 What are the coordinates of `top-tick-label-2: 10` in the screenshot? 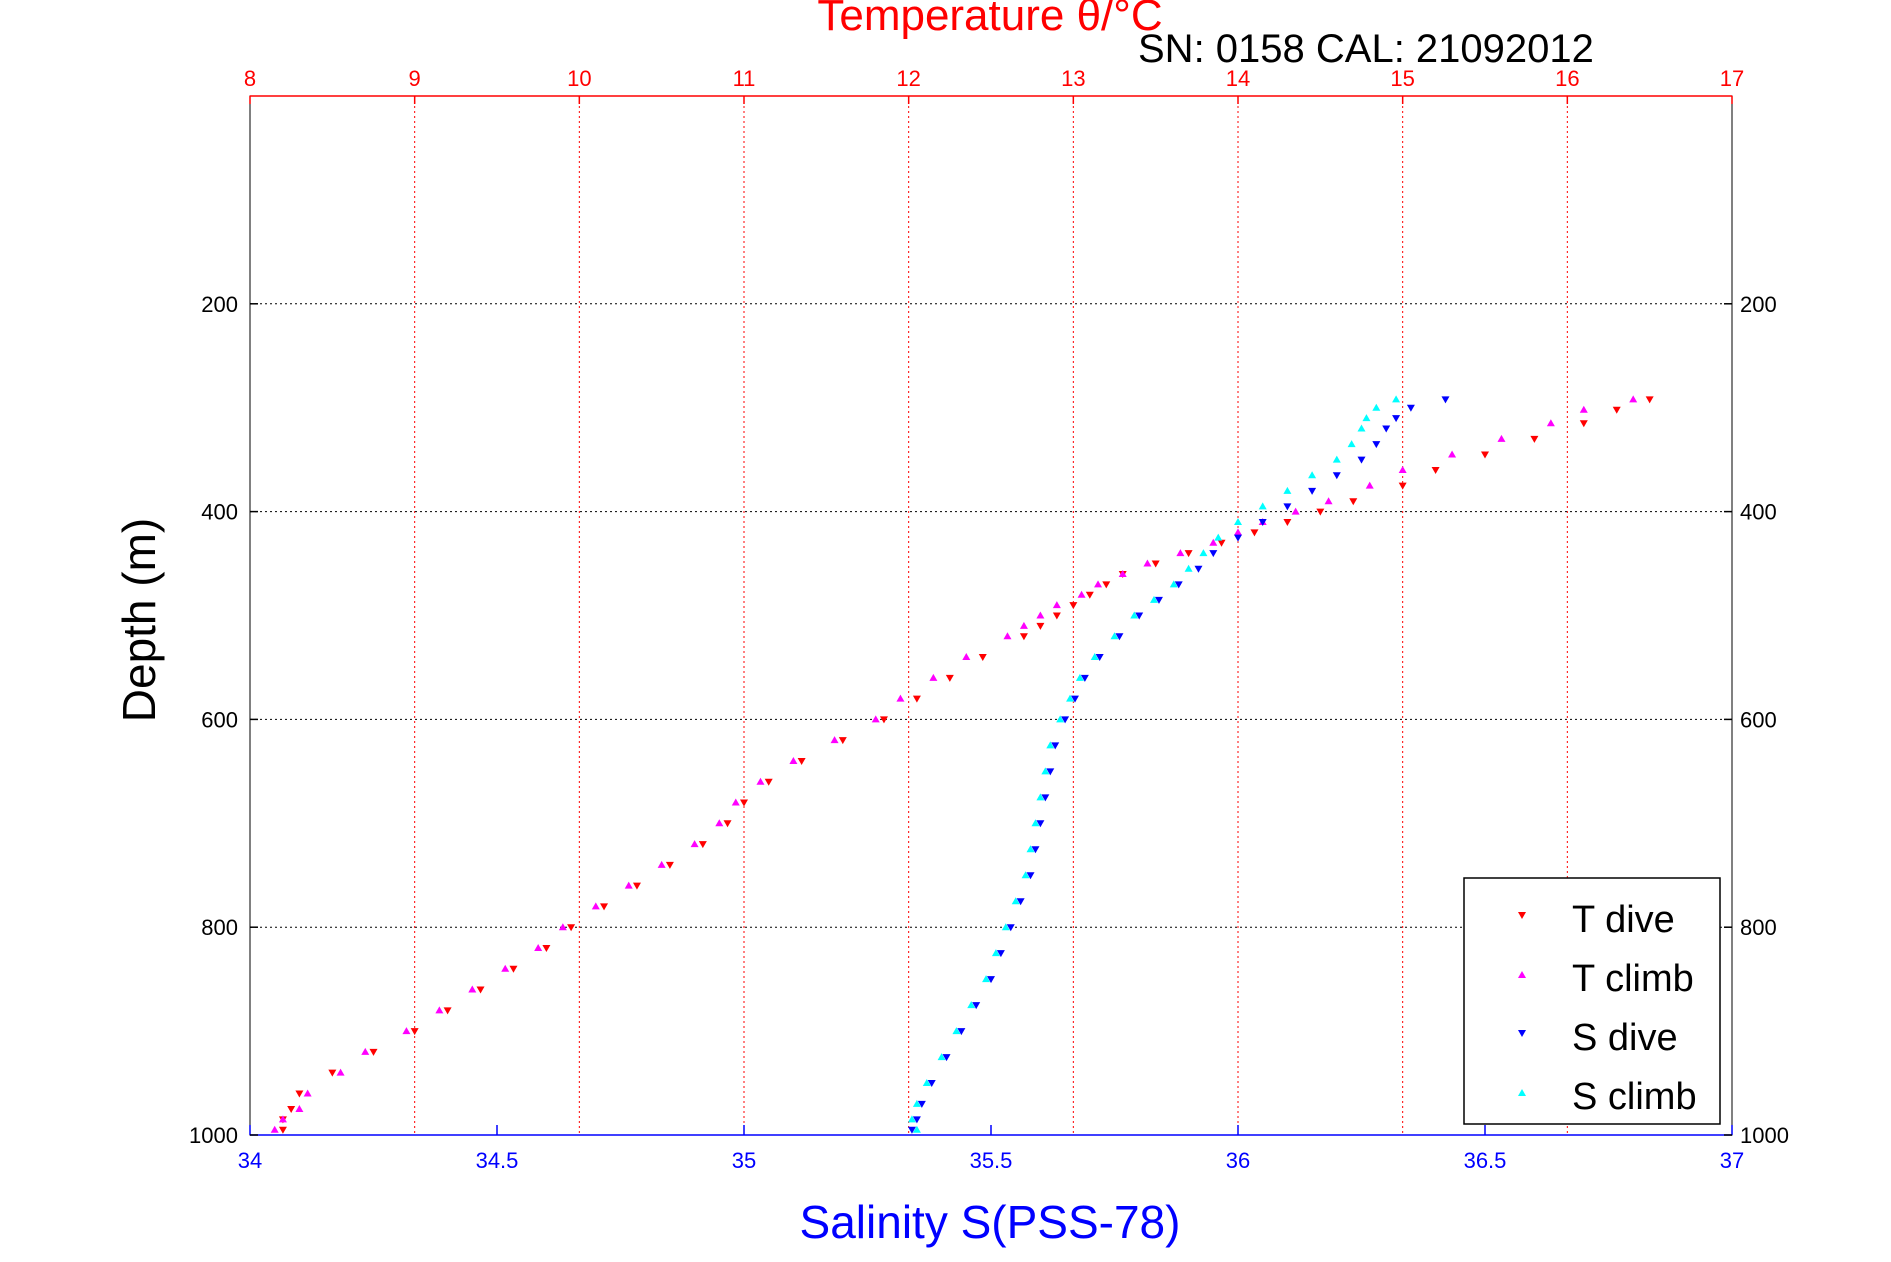 It's located at (579, 78).